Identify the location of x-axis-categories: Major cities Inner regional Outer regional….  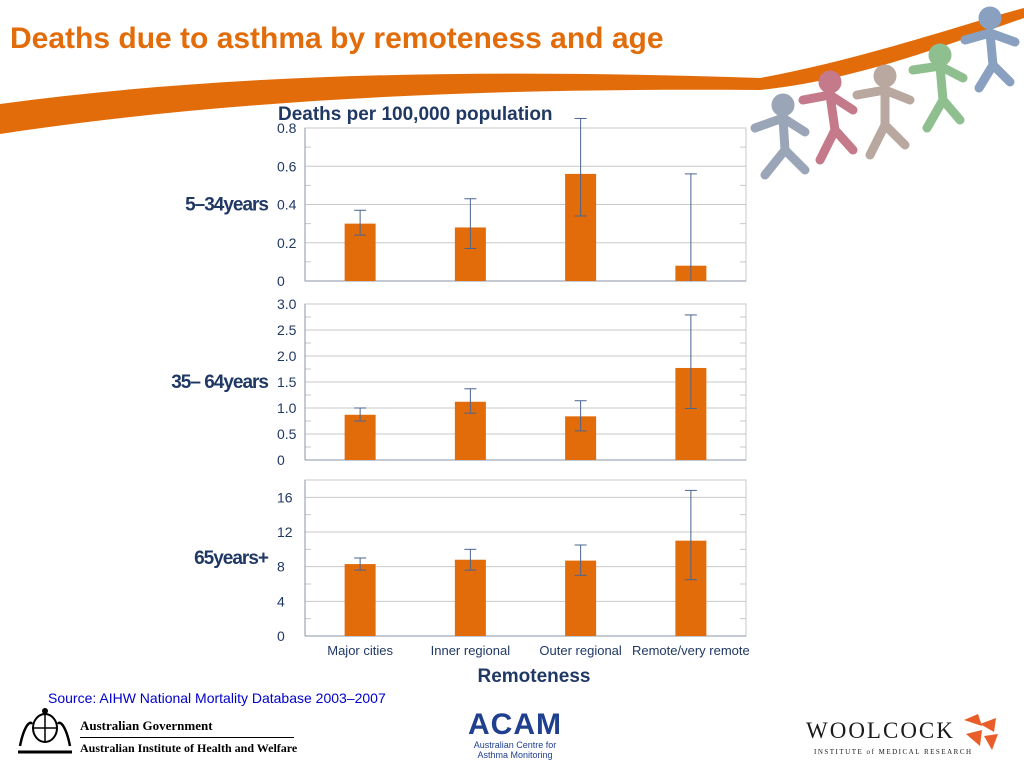
(538, 650).